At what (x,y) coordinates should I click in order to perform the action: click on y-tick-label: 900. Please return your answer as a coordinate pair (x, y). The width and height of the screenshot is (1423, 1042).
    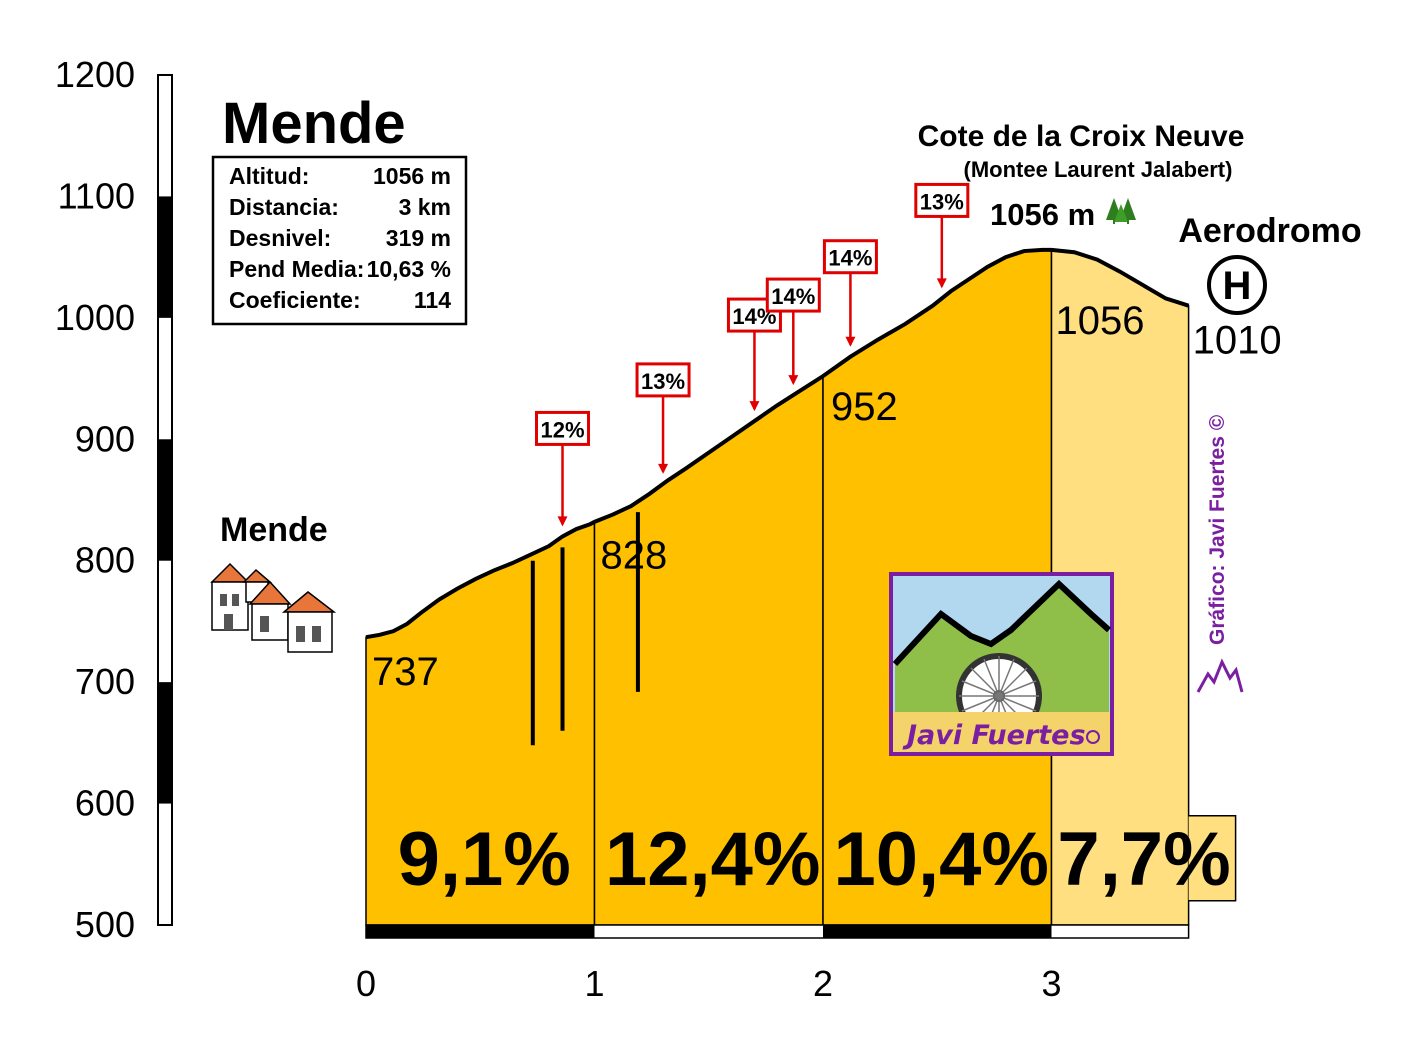
    Looking at the image, I should click on (105, 438).